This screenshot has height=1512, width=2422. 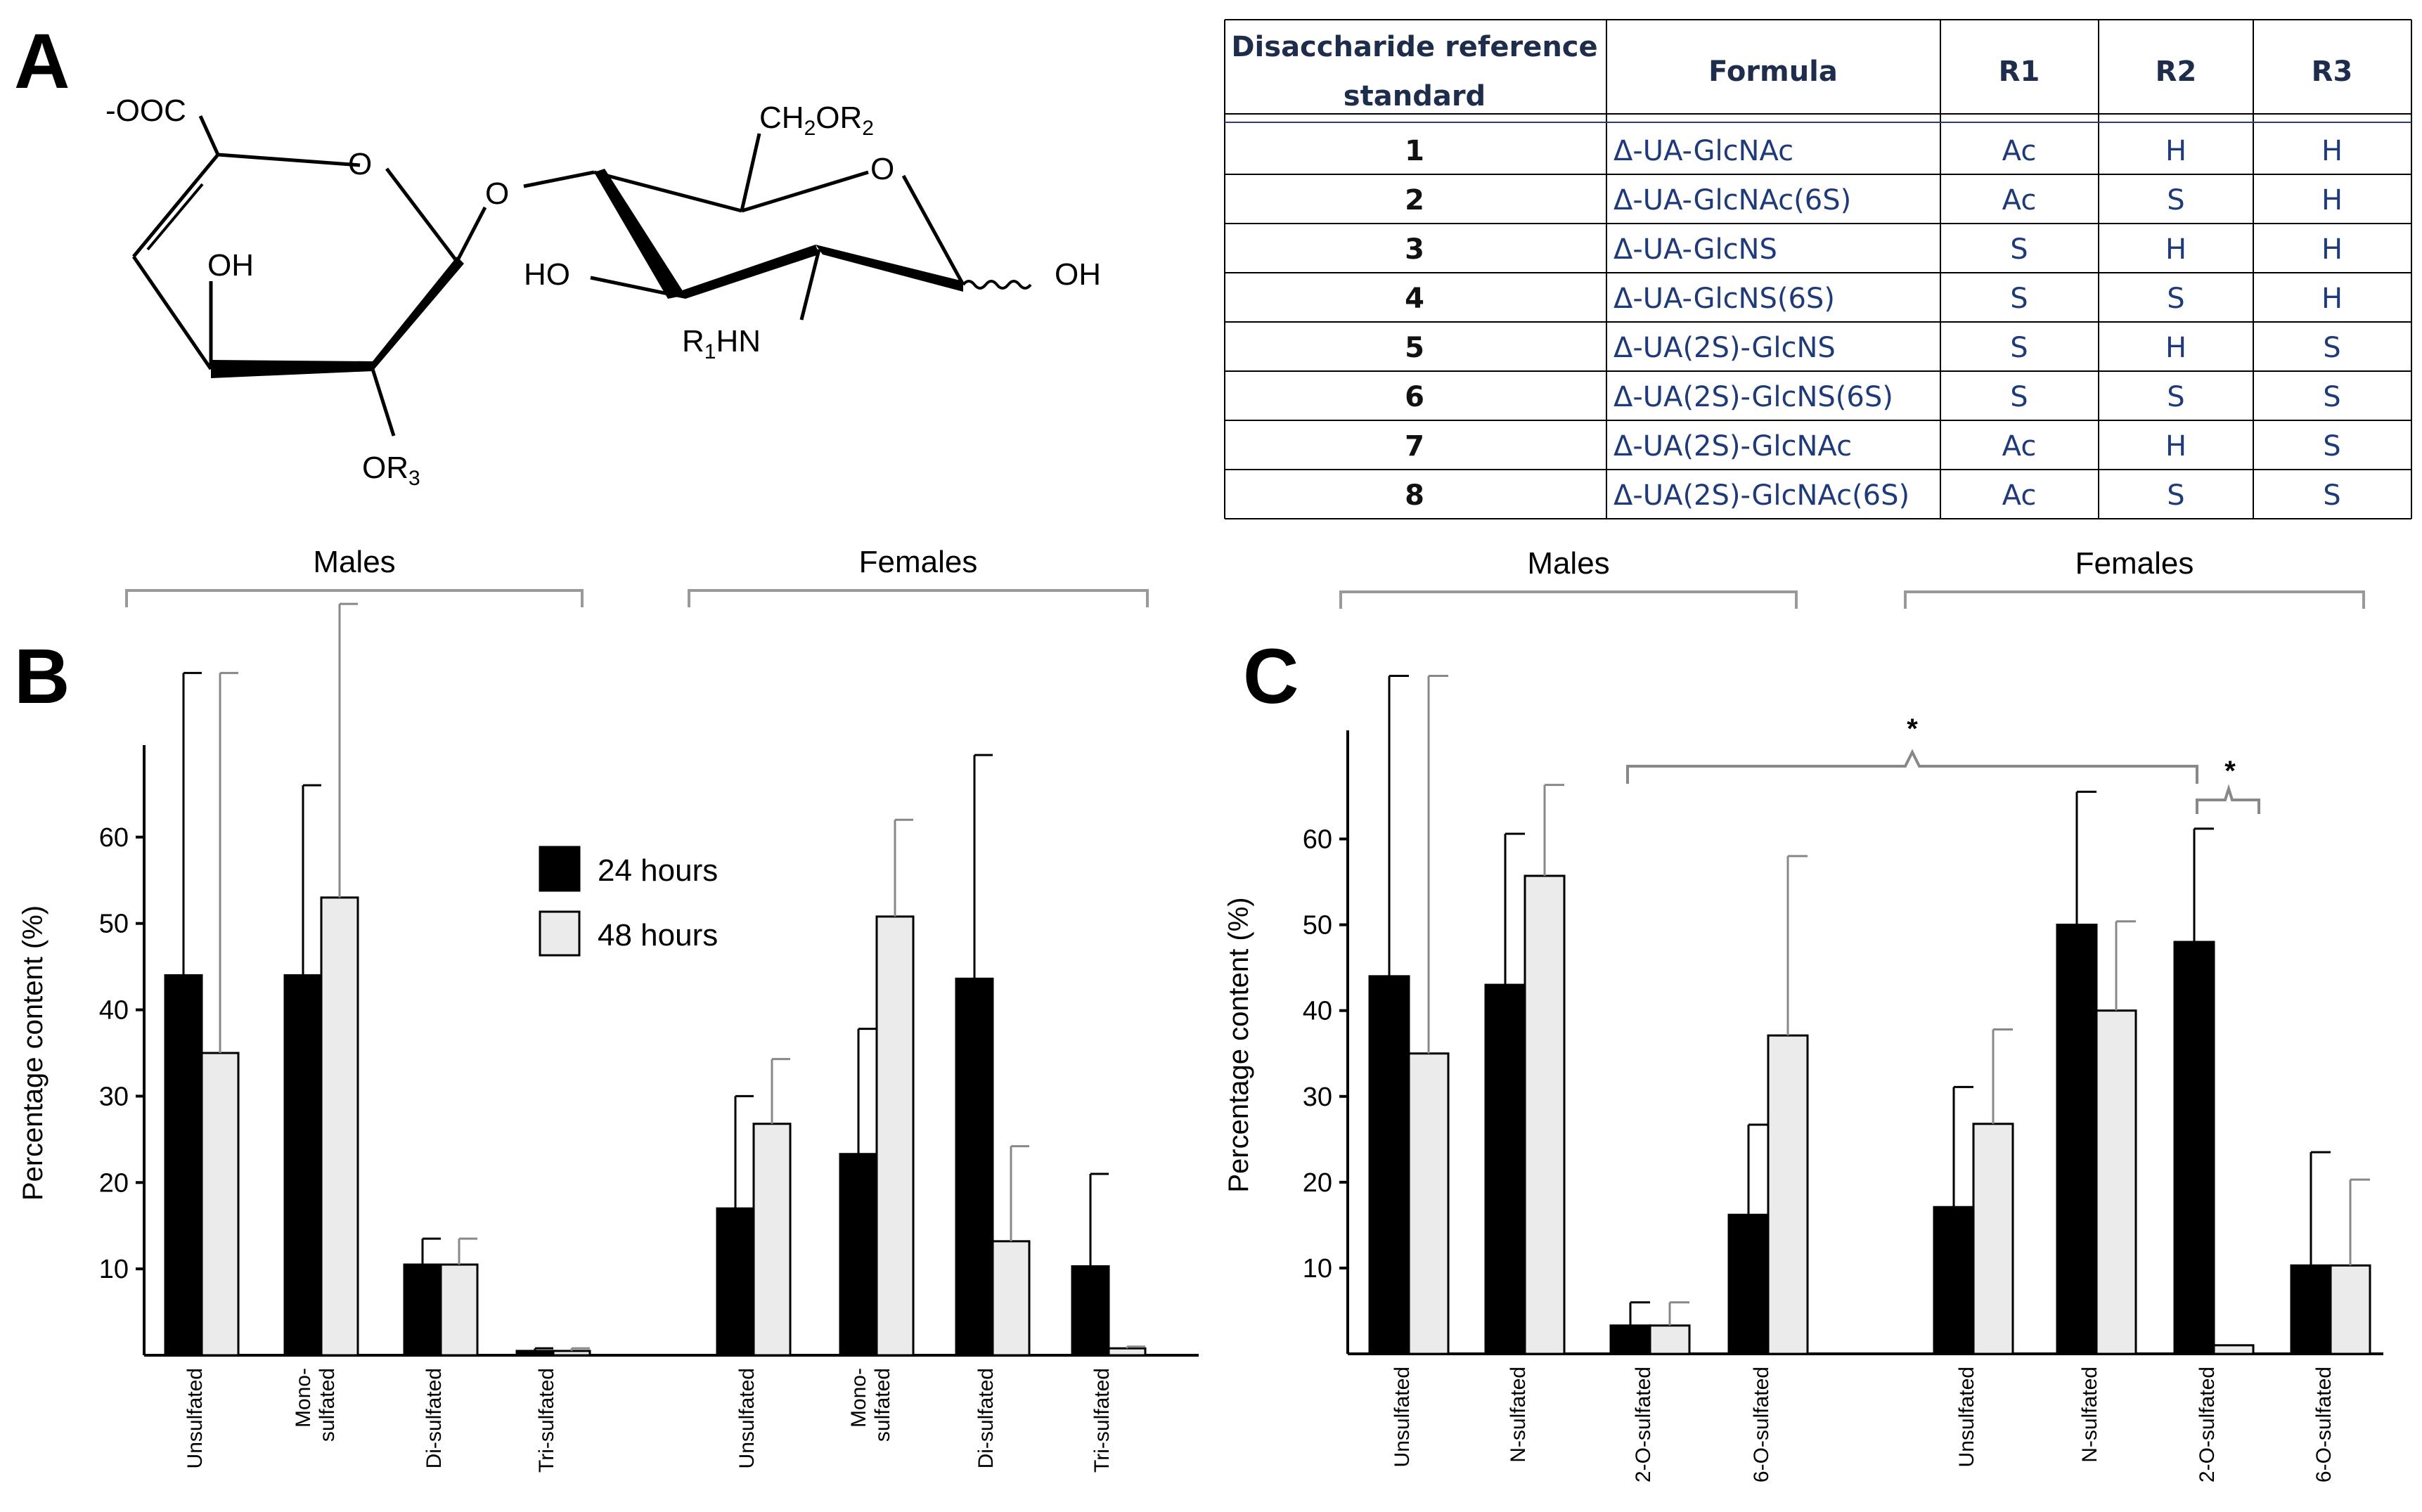 I want to click on or3-label: OR3, so click(x=391, y=470).